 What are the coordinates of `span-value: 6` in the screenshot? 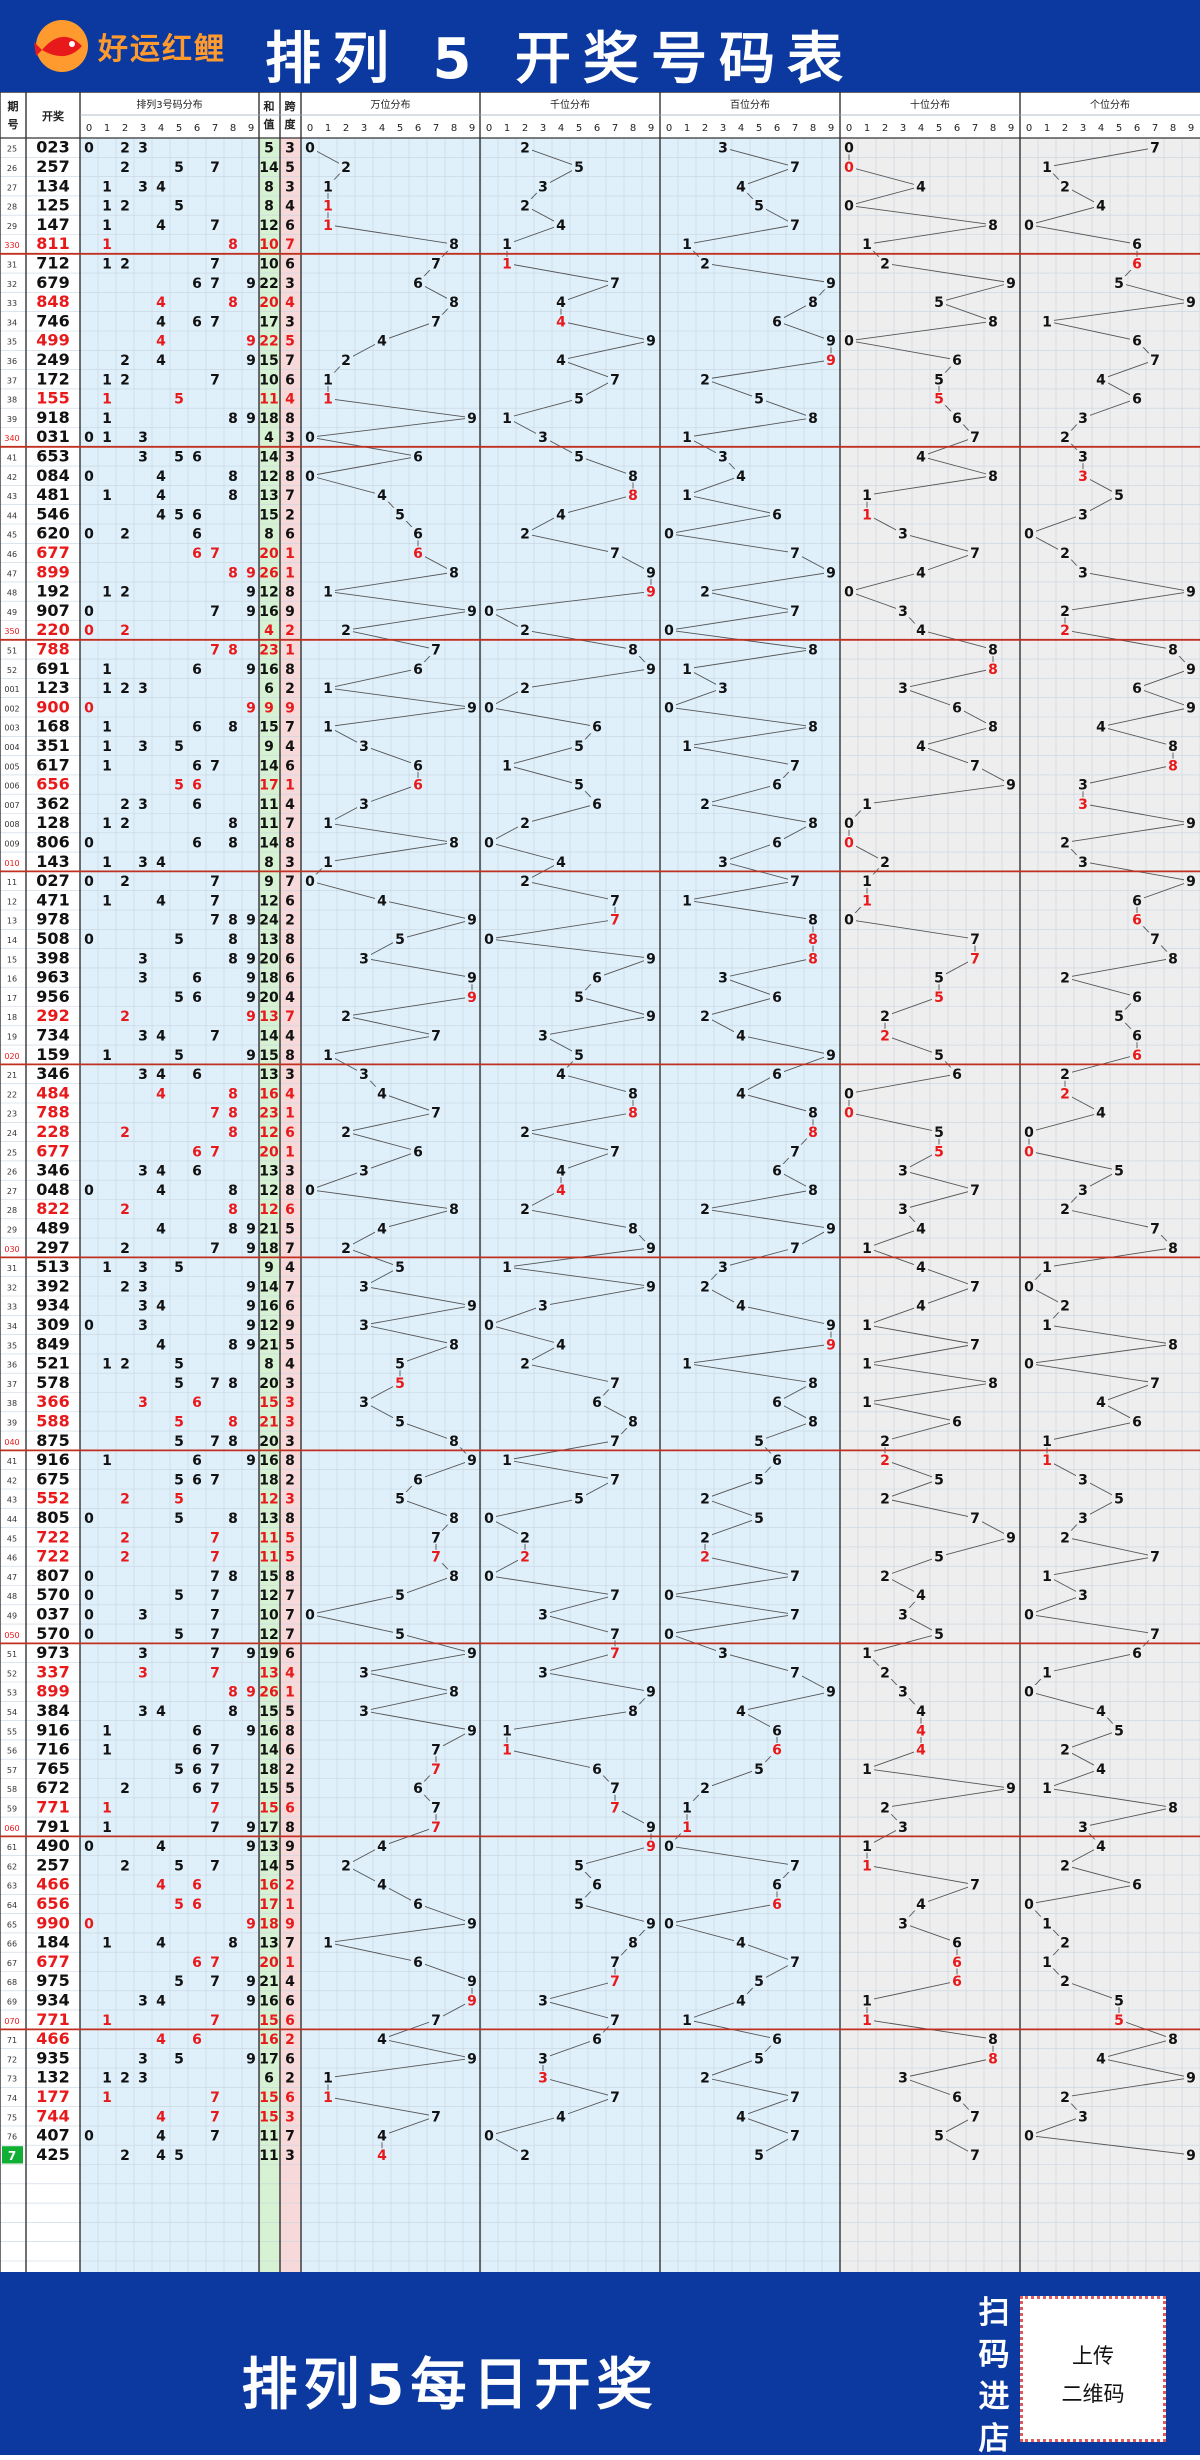 It's located at (290, 264).